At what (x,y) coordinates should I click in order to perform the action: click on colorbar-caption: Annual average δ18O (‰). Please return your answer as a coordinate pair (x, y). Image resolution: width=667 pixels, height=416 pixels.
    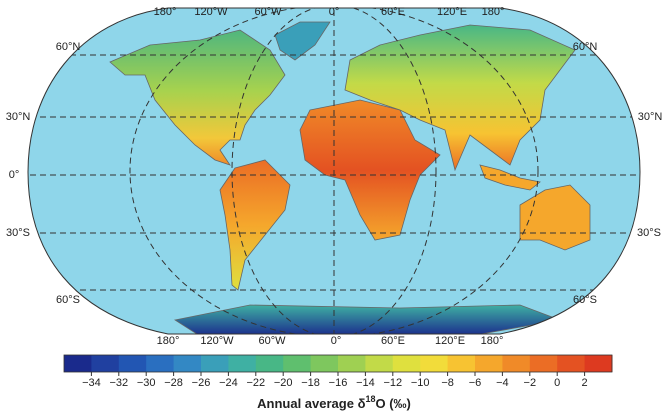
    Looking at the image, I should click on (334, 402).